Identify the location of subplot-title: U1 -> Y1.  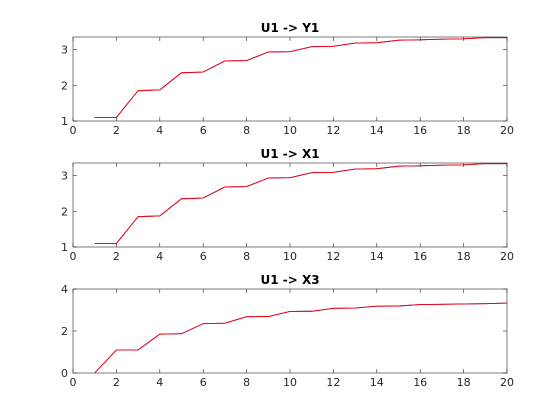
(290, 28).